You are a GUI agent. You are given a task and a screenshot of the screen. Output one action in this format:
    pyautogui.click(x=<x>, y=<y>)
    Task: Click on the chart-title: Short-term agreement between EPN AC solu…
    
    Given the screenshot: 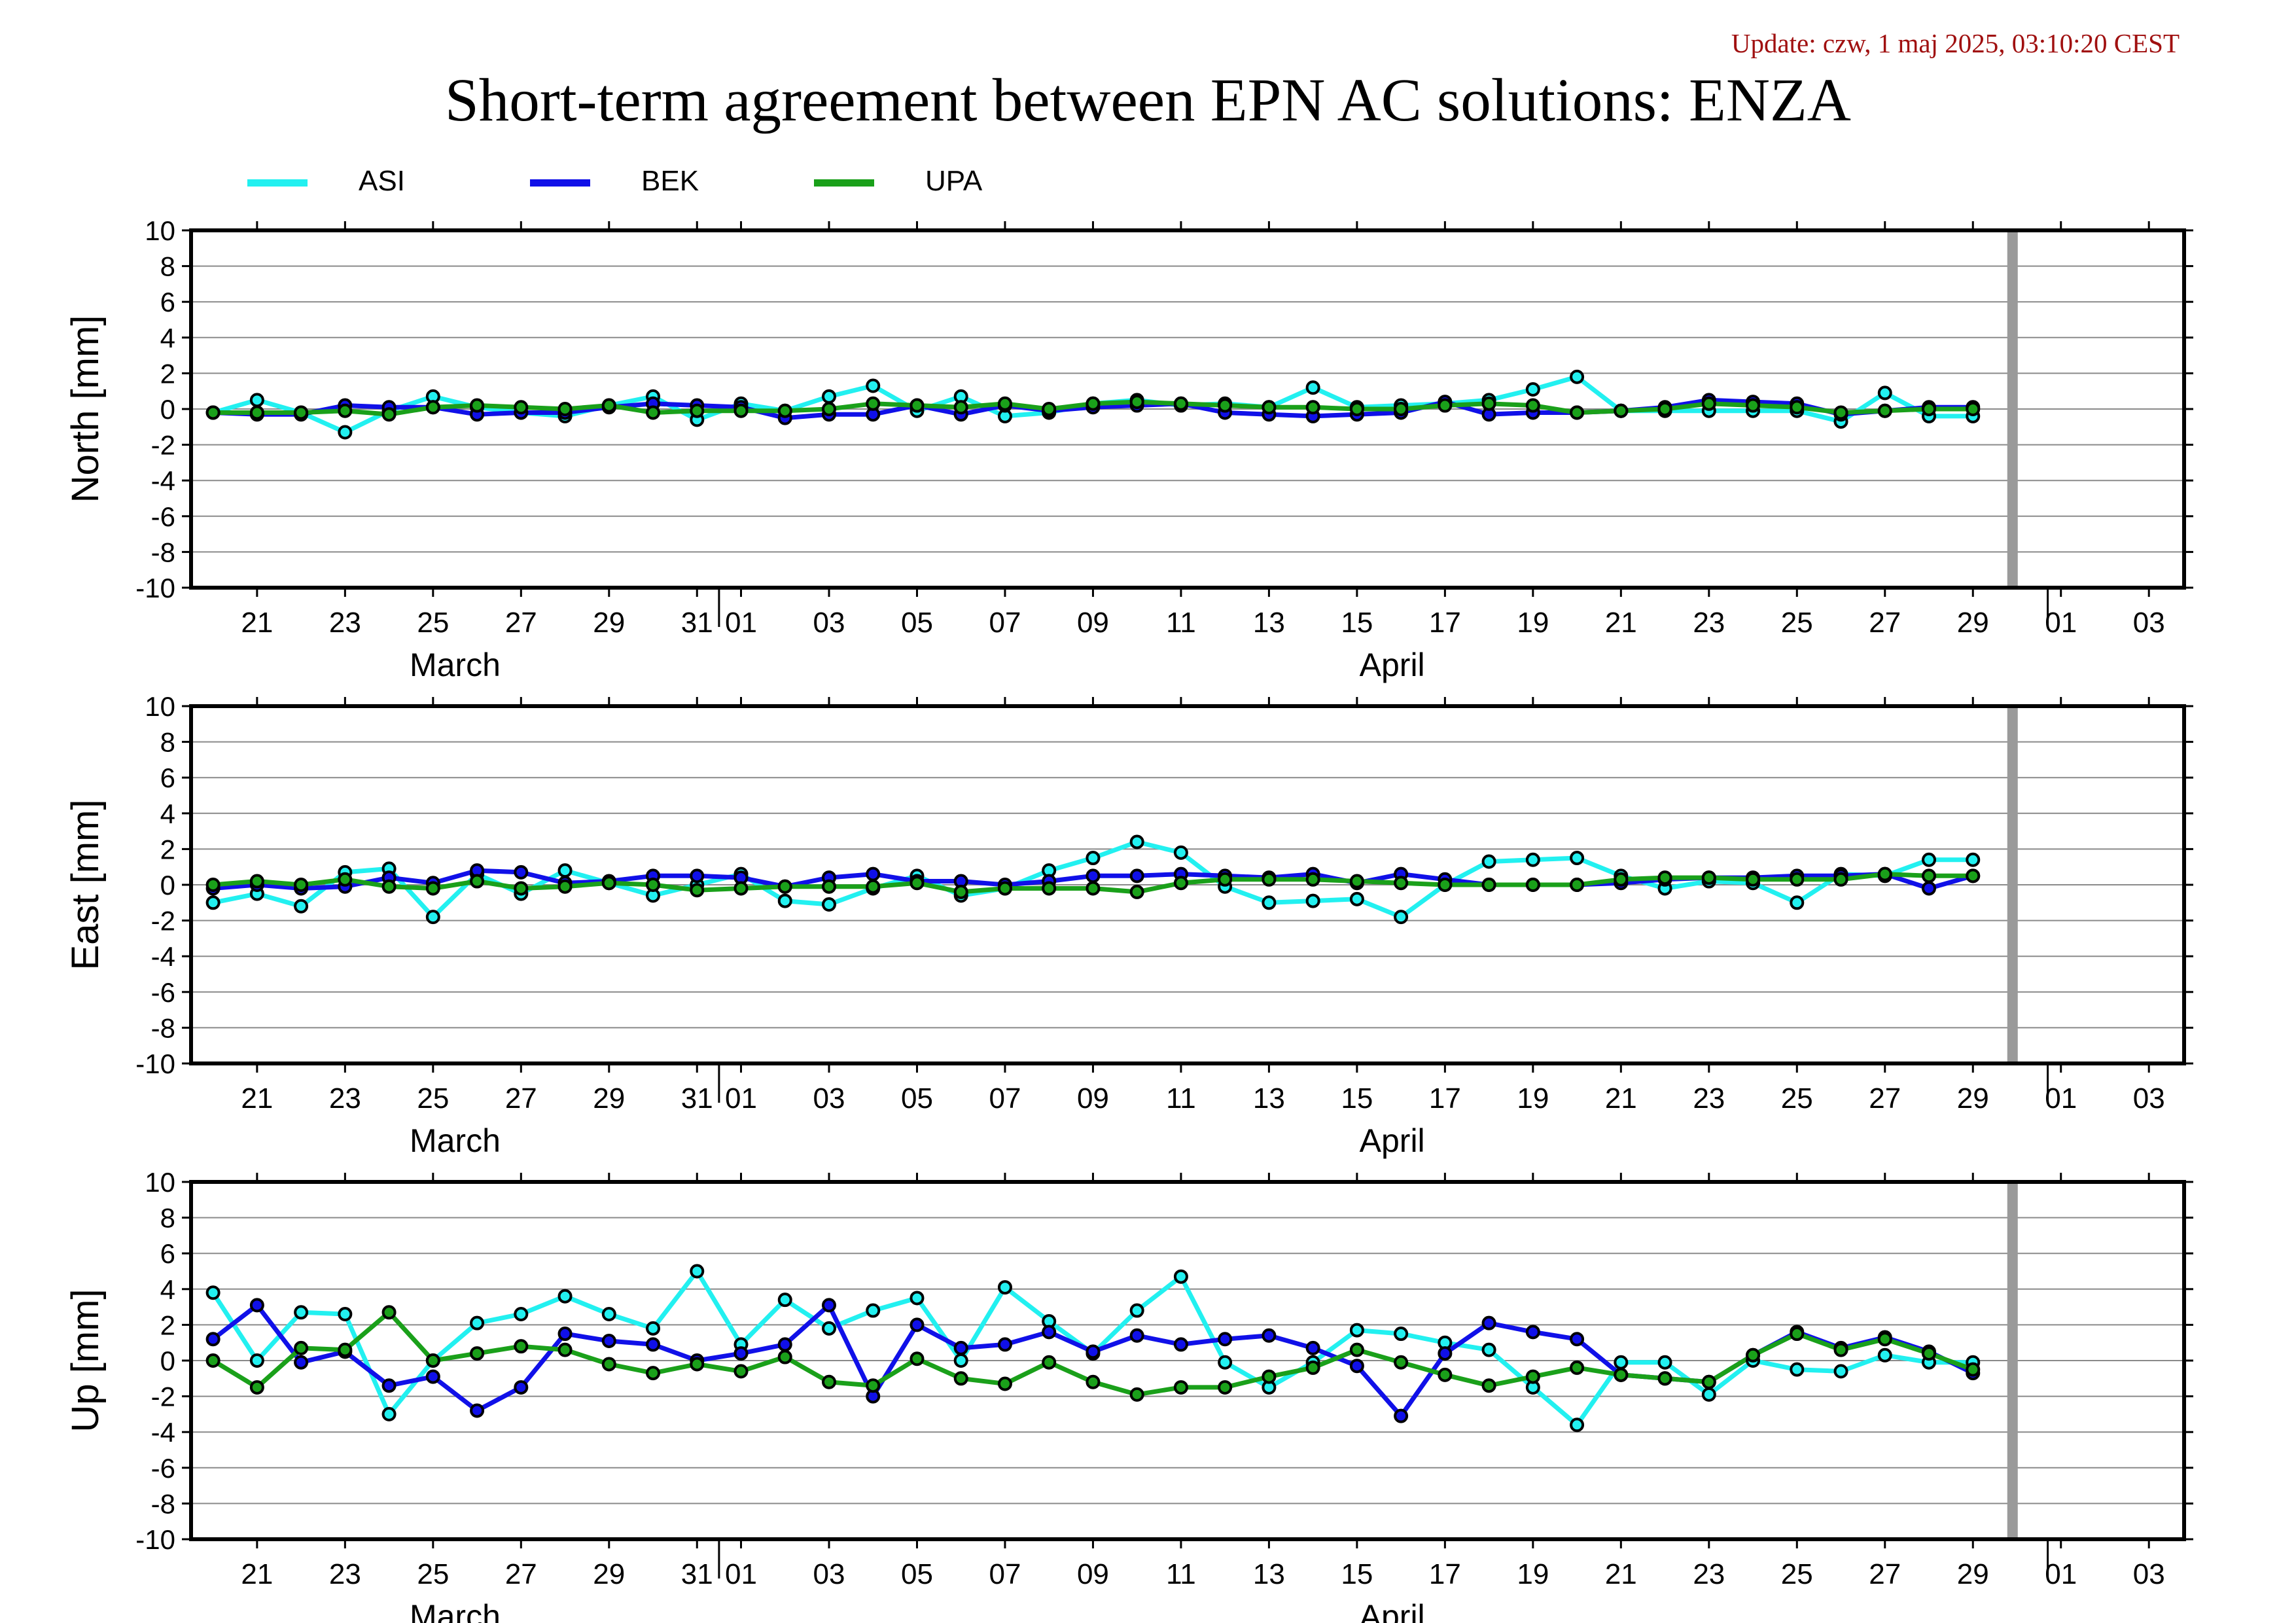 What is the action you would take?
    pyautogui.click(x=1148, y=101)
    